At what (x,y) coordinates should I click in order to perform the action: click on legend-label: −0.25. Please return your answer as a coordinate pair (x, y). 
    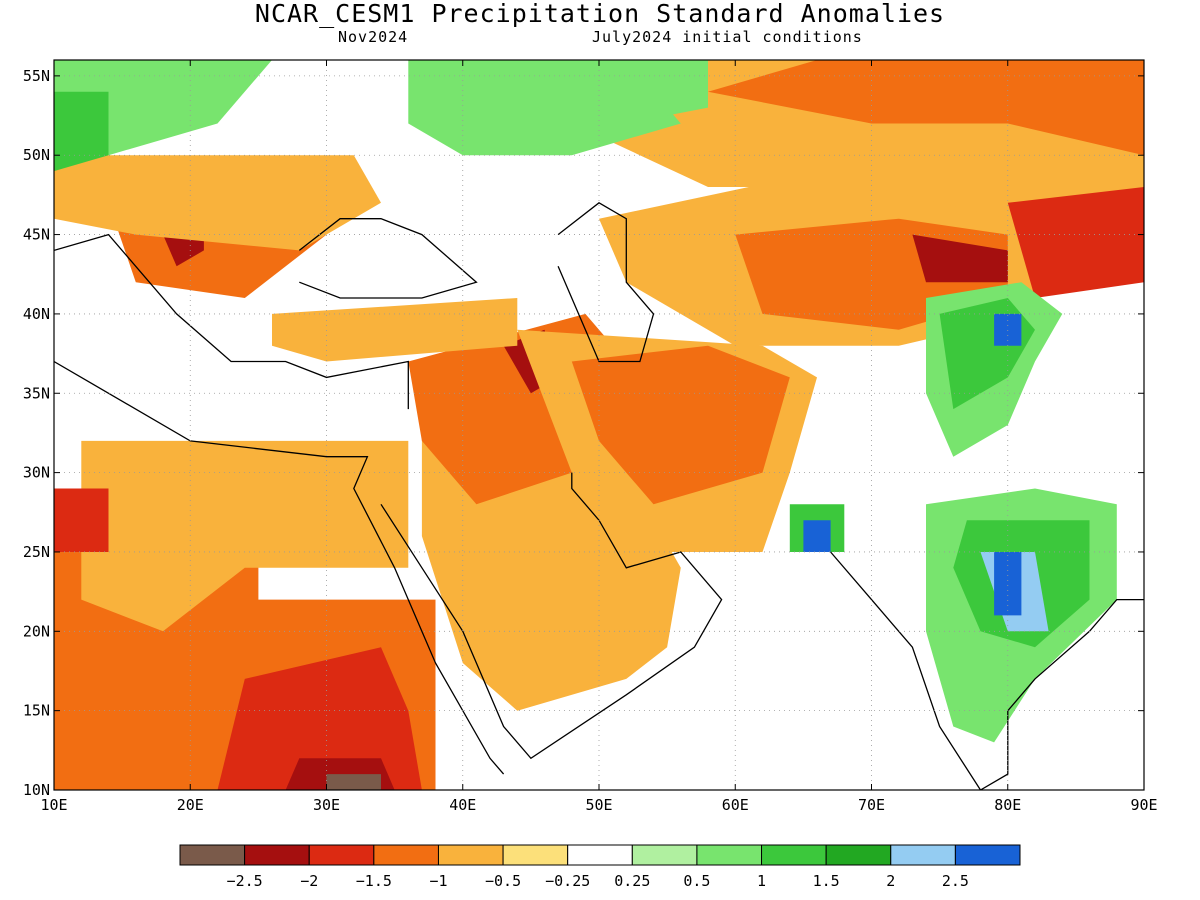
    Looking at the image, I should click on (567, 881).